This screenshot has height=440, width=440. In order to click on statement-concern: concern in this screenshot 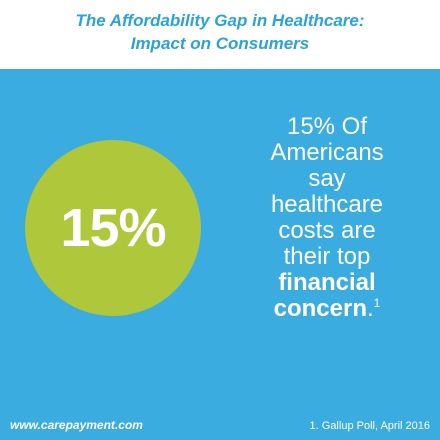, I will do `click(320, 308)`.